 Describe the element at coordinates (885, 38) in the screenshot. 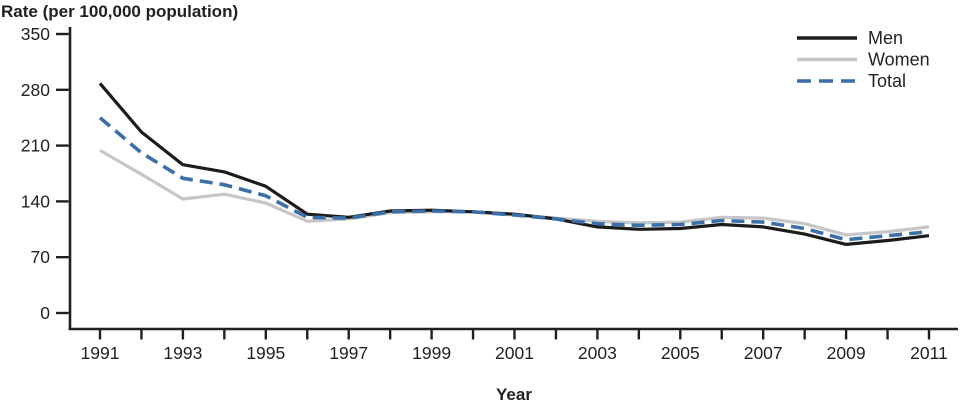

I see `legend-label-men: Men` at that location.